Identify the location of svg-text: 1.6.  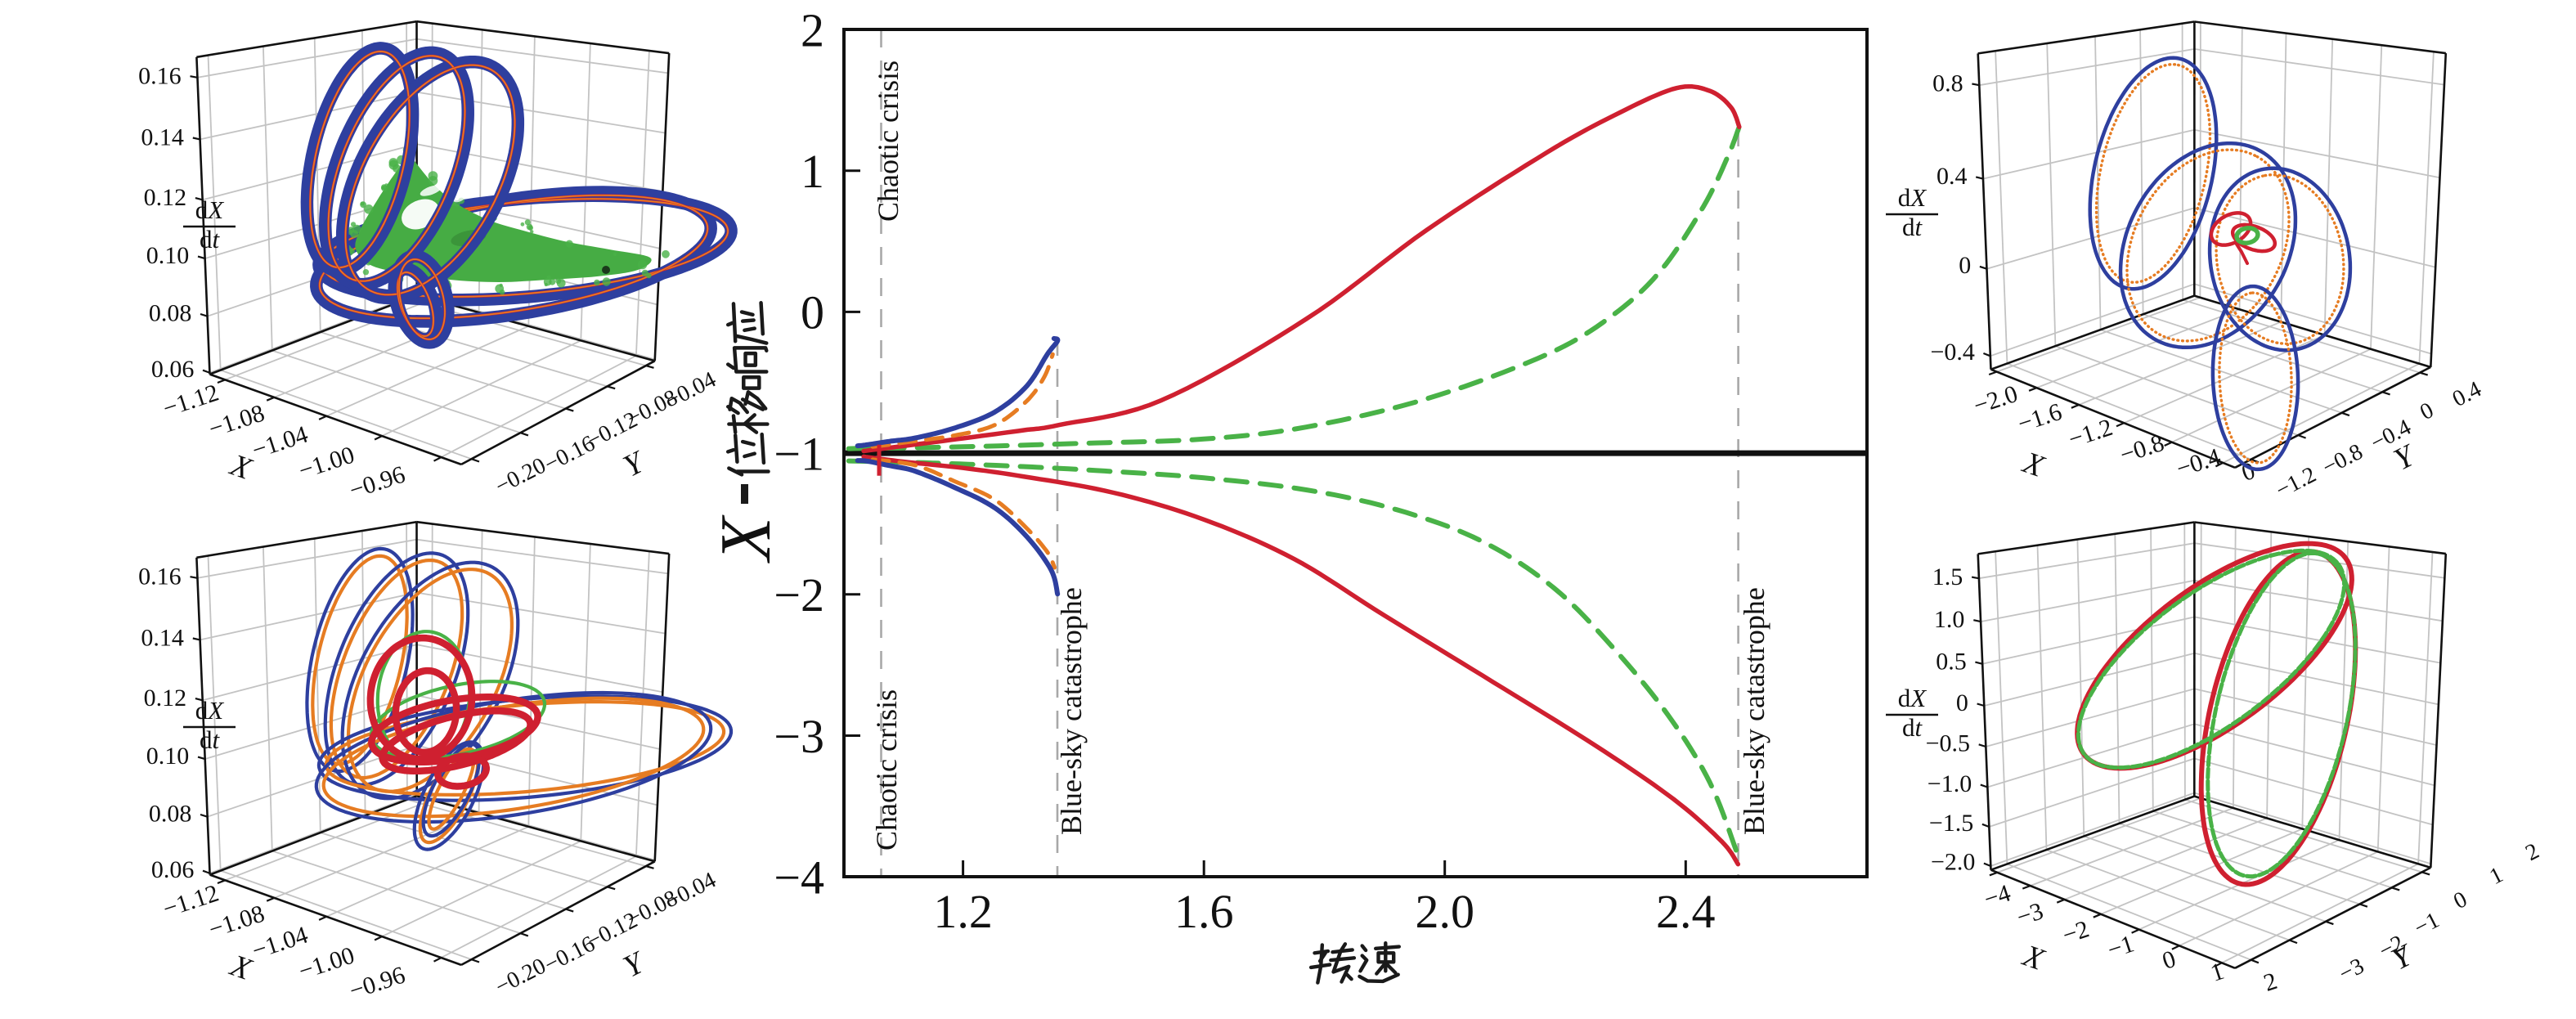
(1204, 912).